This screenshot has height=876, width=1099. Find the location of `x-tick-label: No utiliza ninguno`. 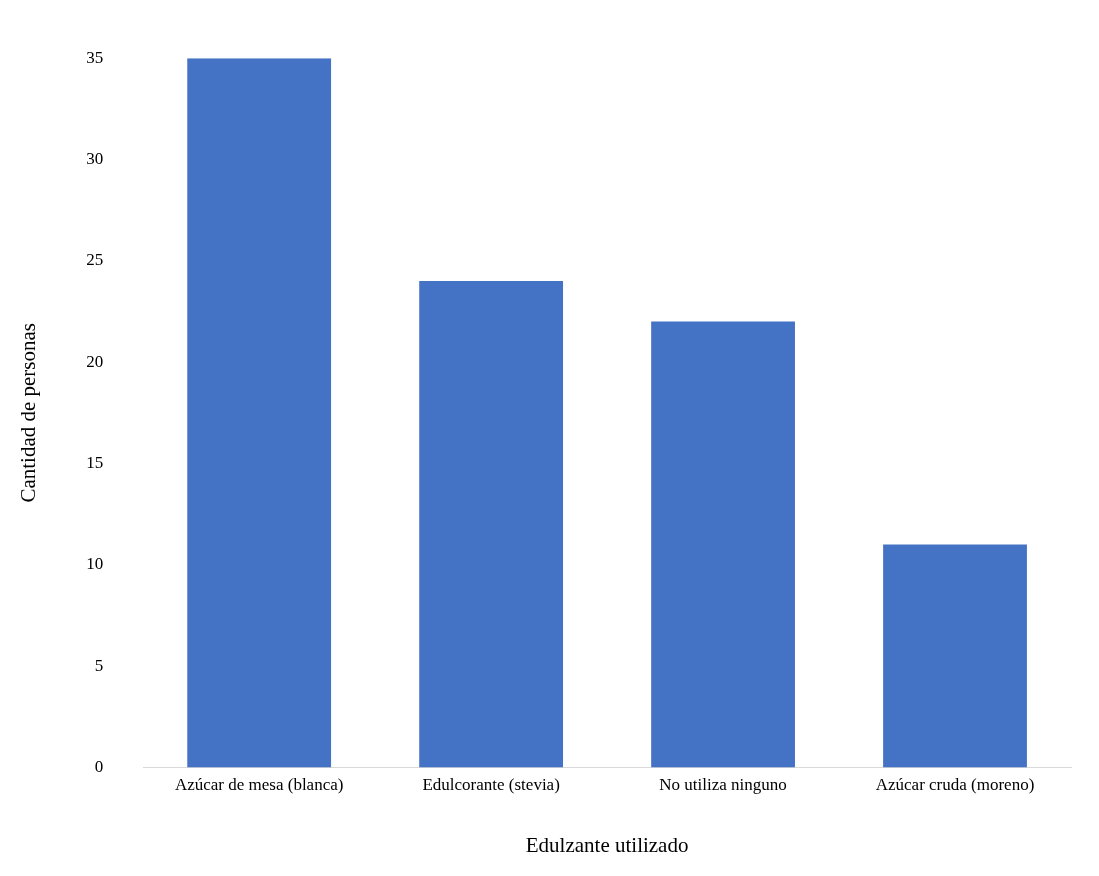

x-tick-label: No utiliza ninguno is located at coordinates (723, 785).